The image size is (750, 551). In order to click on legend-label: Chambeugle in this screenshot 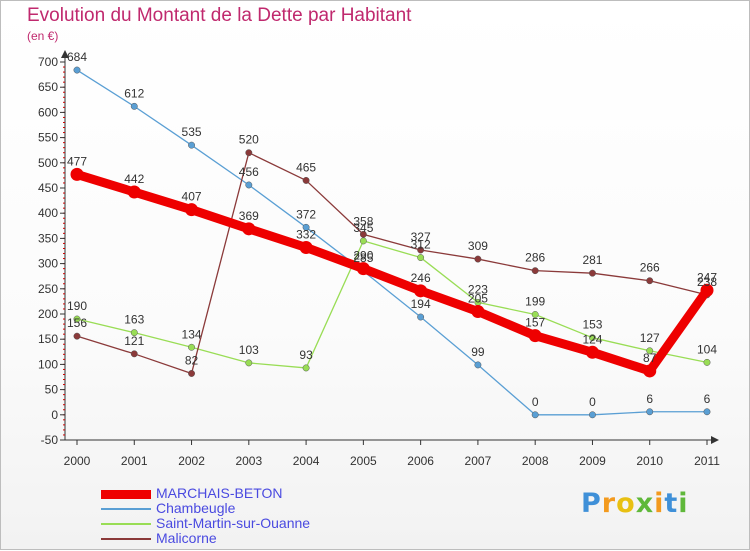, I will do `click(196, 508)`.